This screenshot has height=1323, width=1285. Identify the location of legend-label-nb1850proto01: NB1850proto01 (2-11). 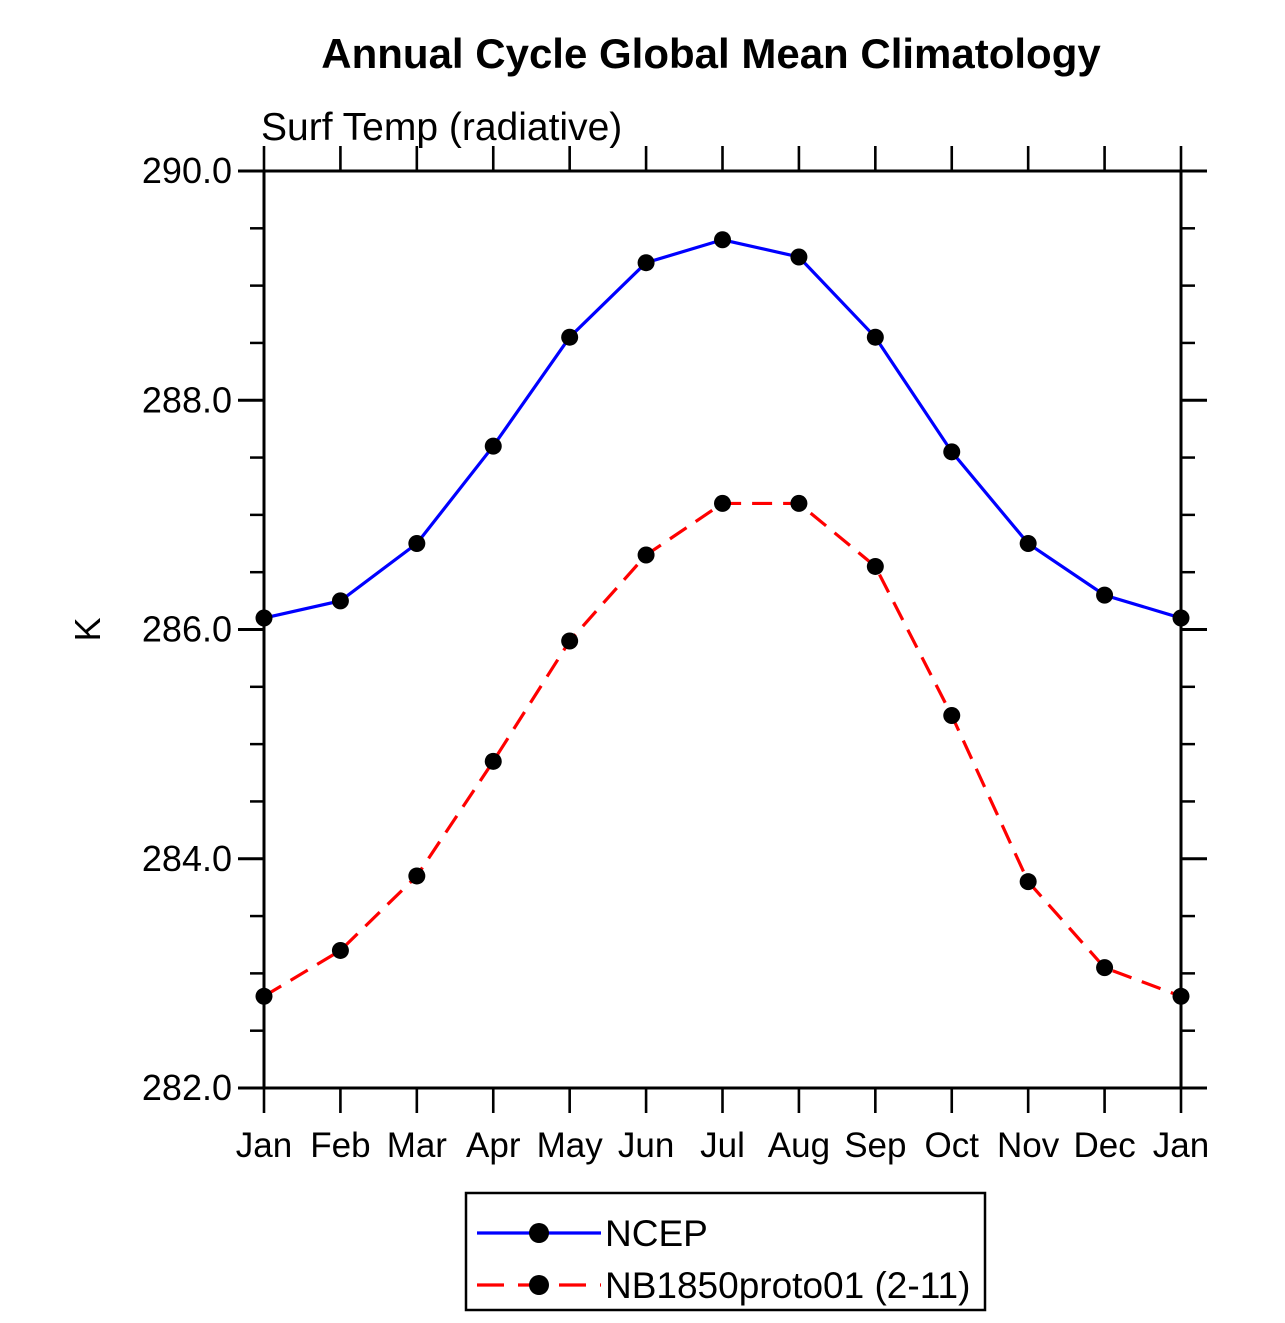
(787, 1285).